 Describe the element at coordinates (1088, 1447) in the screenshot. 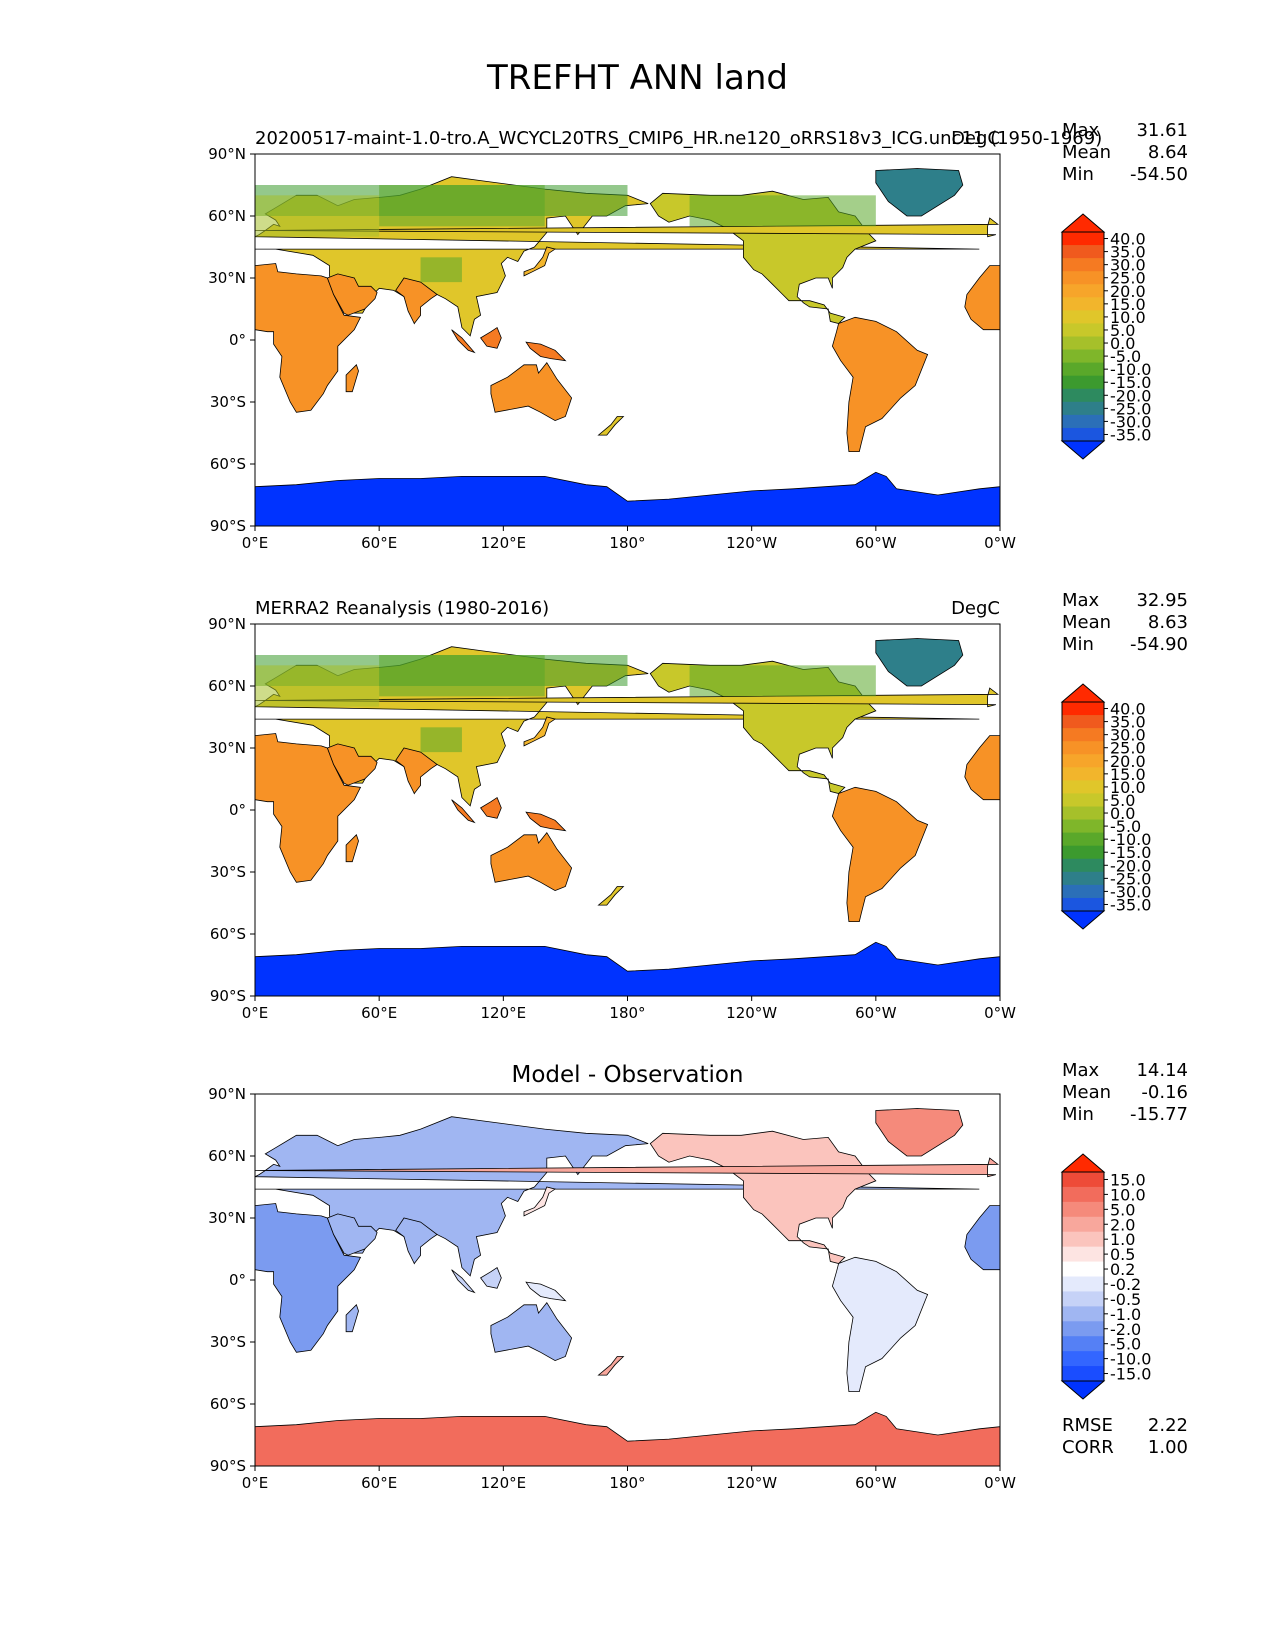

I see `extra-stat-label: CORR` at that location.